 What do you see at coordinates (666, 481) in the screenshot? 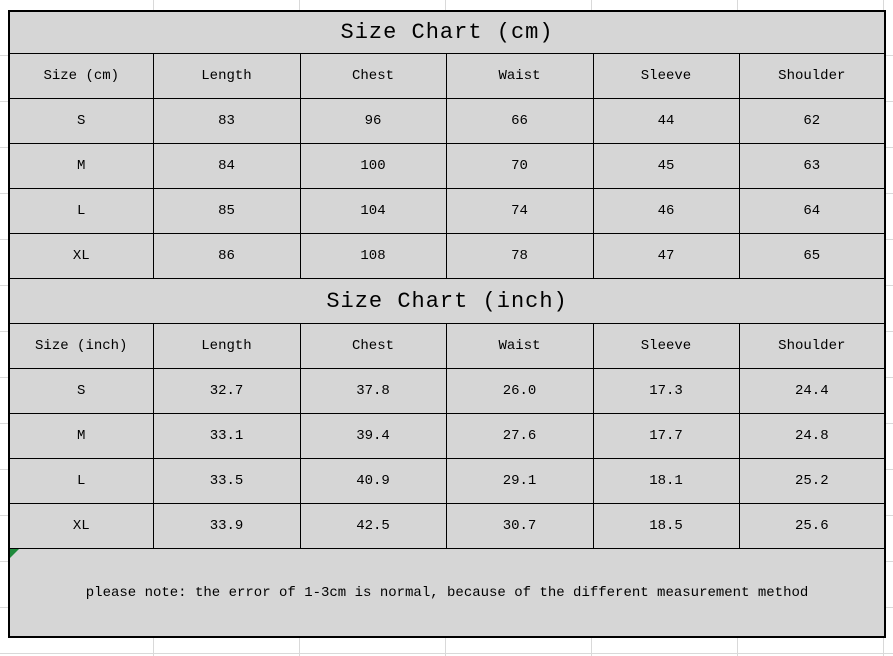
I see `table-cell: 18.1` at bounding box center [666, 481].